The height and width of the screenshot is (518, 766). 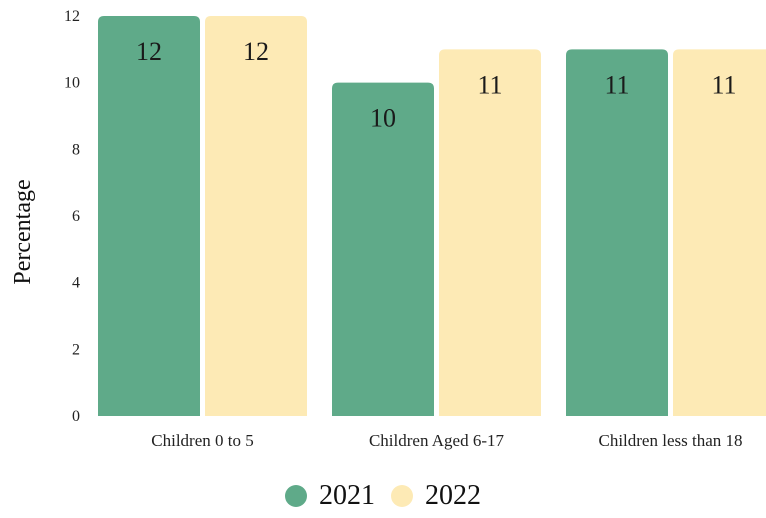 I want to click on y-tick-label: 4, so click(x=76, y=283).